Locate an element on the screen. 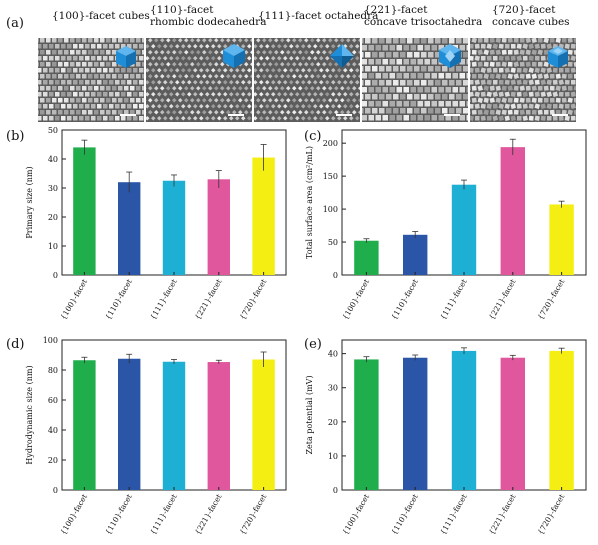 This screenshot has height=545, width=598. y-axis-label: Zeta potential (mV) is located at coordinates (309, 414).